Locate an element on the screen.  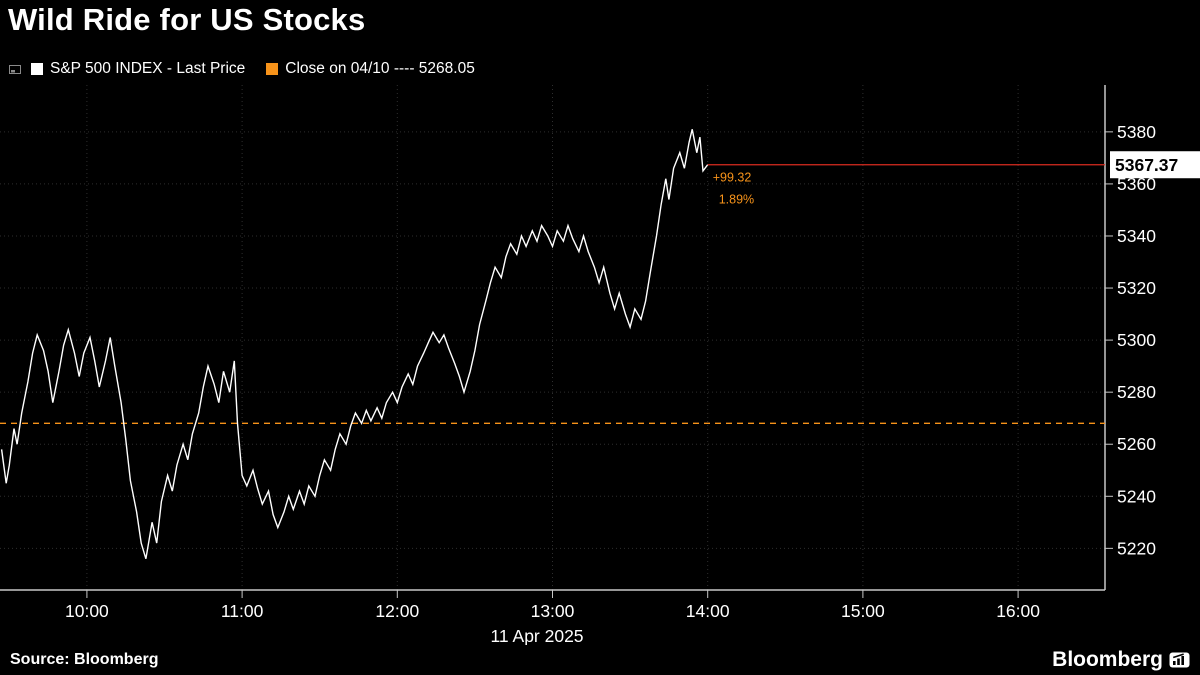
change-annotation: +99.32 is located at coordinates (732, 178).